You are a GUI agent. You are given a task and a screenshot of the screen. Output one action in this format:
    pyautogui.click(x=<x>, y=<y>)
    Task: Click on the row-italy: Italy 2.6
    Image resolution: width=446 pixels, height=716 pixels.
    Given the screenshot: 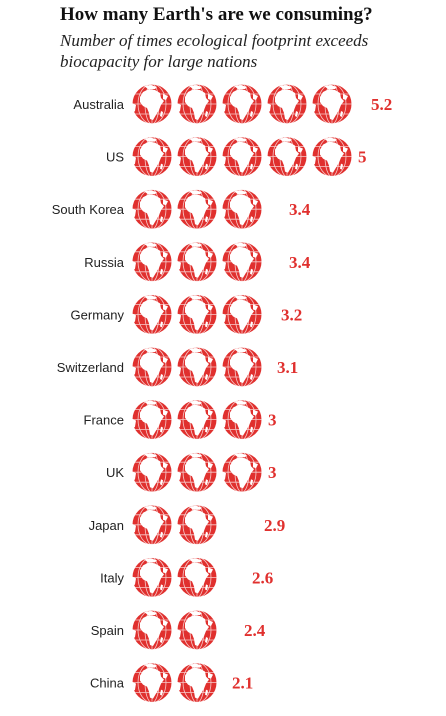 What is the action you would take?
    pyautogui.click(x=186, y=577)
    